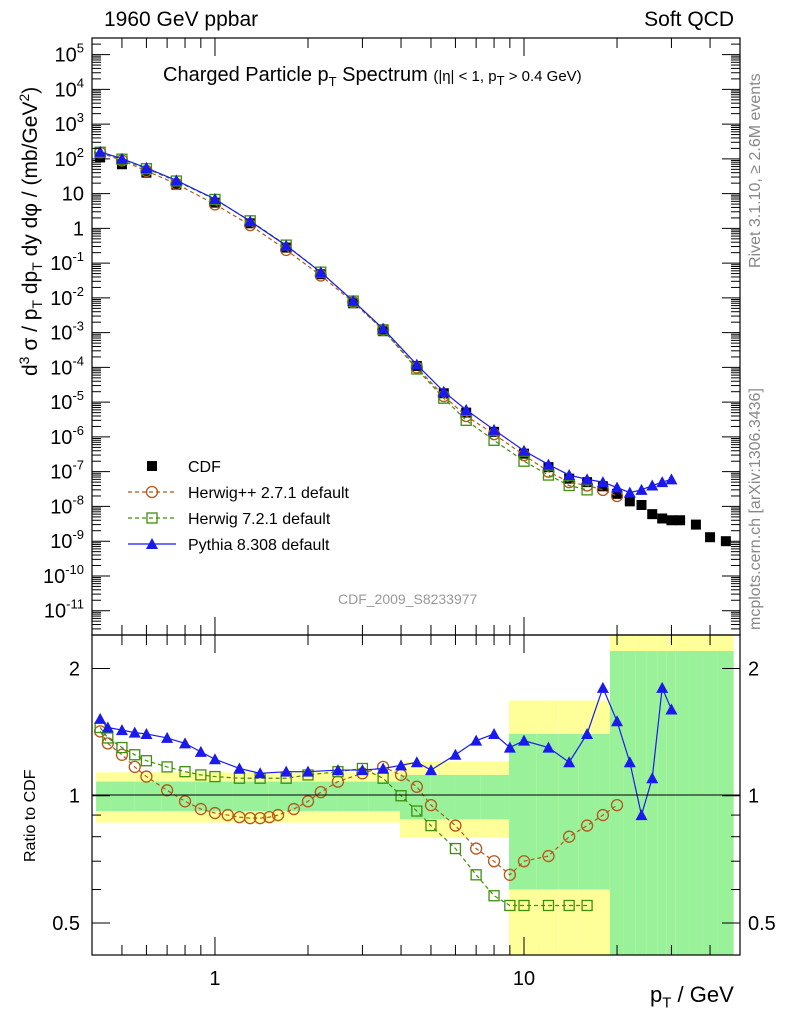  Describe the element at coordinates (67, 436) in the screenshot. I see `y-tick-label: 10⁻⁶` at that location.